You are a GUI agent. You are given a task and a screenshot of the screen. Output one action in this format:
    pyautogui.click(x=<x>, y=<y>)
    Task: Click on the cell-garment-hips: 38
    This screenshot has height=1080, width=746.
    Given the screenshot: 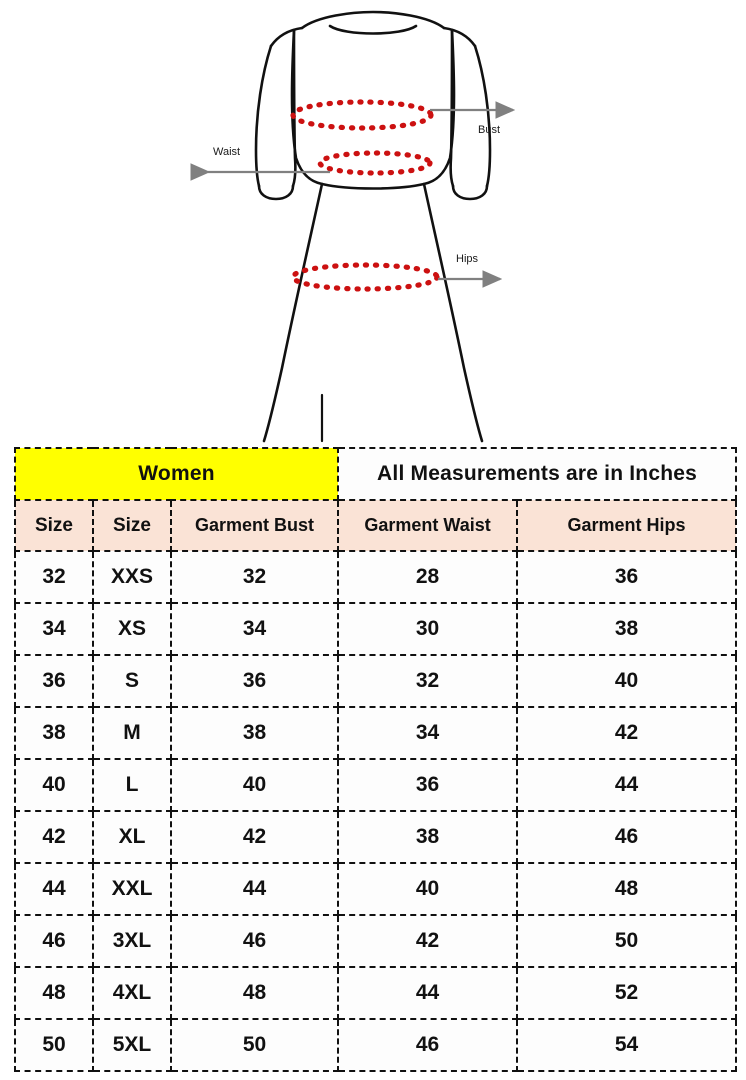 What is the action you would take?
    pyautogui.click(x=627, y=629)
    